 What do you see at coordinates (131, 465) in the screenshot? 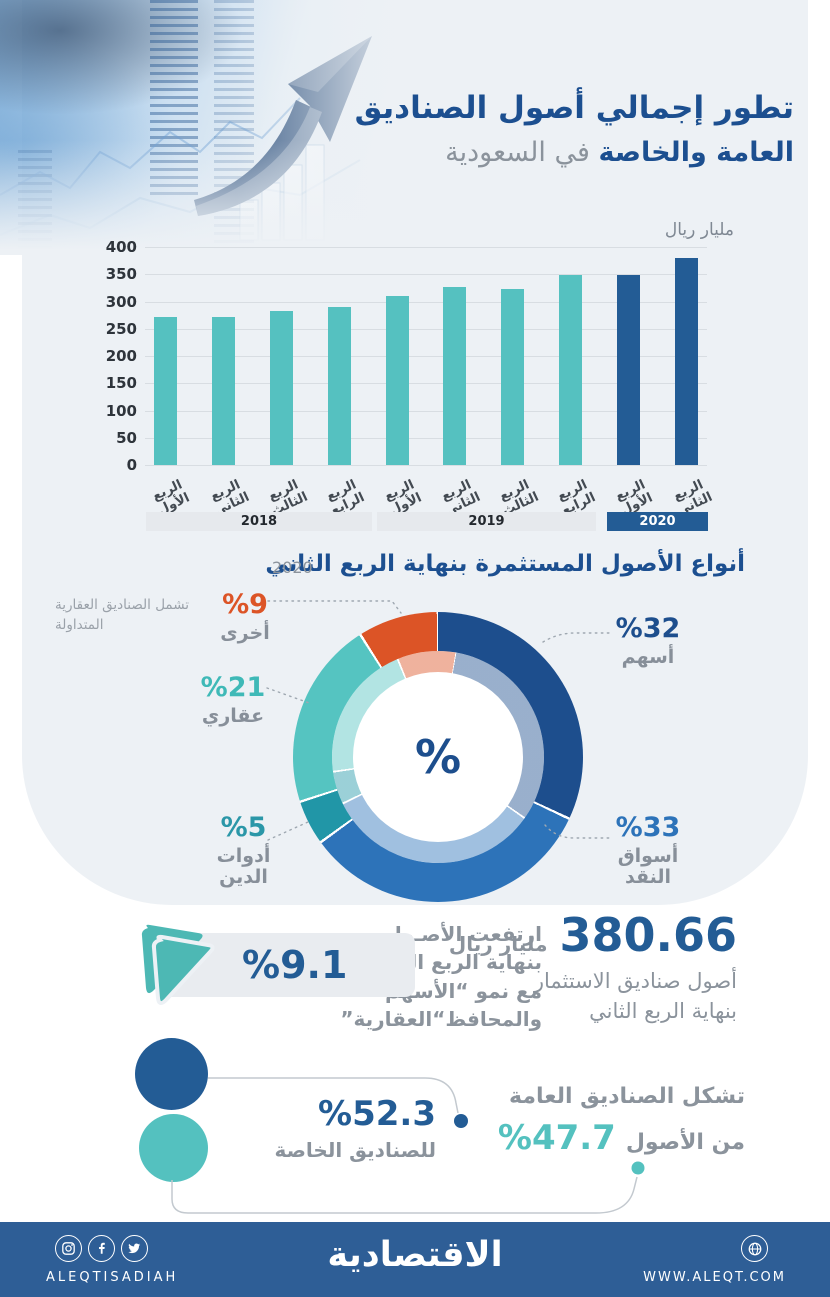
I see `y-tick-label: 0` at bounding box center [131, 465].